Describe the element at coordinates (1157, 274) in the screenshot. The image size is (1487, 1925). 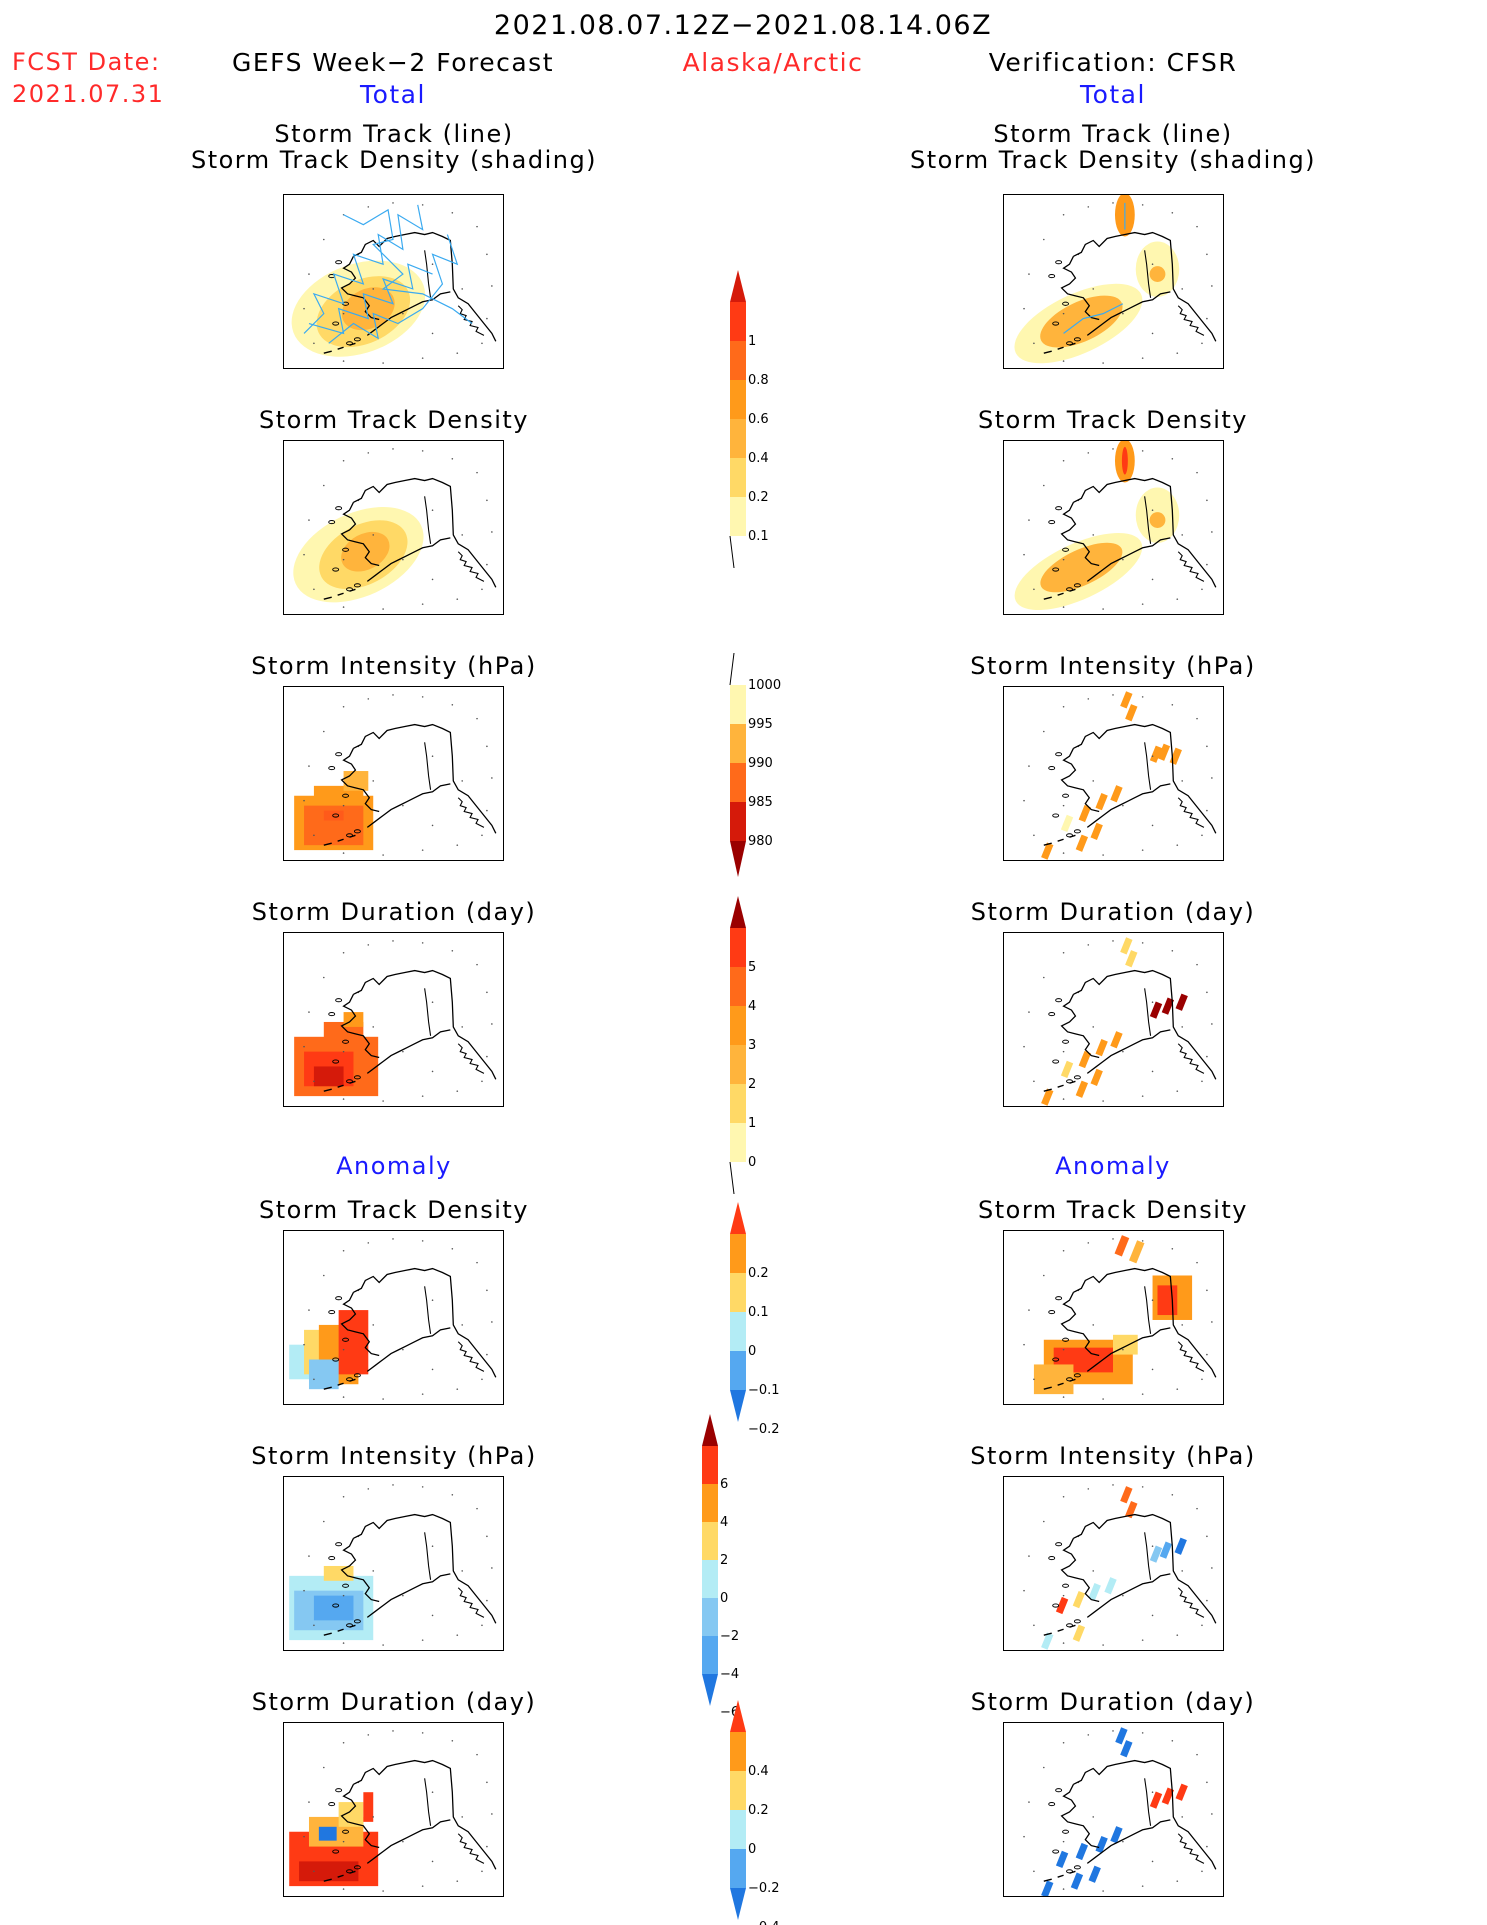
I see `density-fill-east-core` at that location.